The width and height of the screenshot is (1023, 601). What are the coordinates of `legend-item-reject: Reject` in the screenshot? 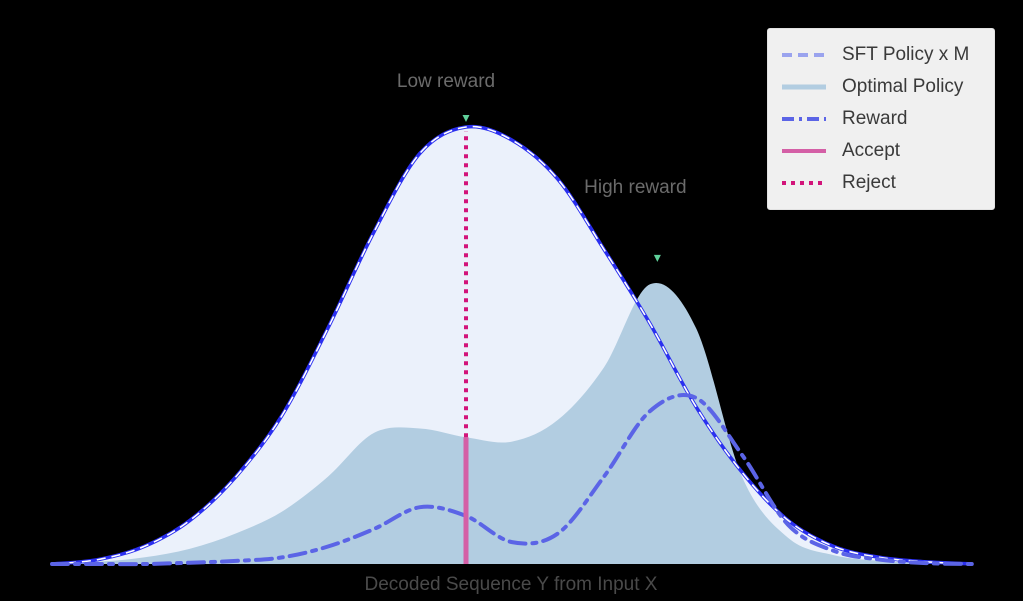 It's located at (887, 183).